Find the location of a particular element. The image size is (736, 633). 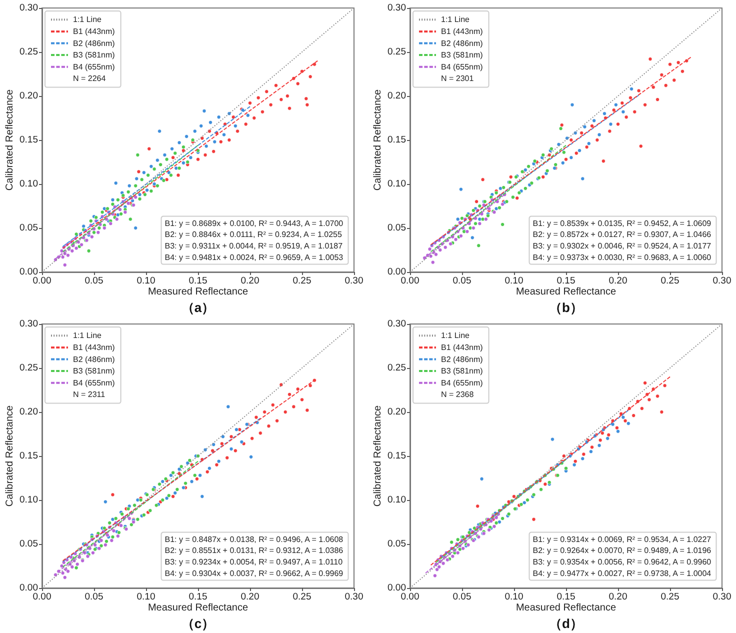

text: （b） is located at coordinates (566, 307).